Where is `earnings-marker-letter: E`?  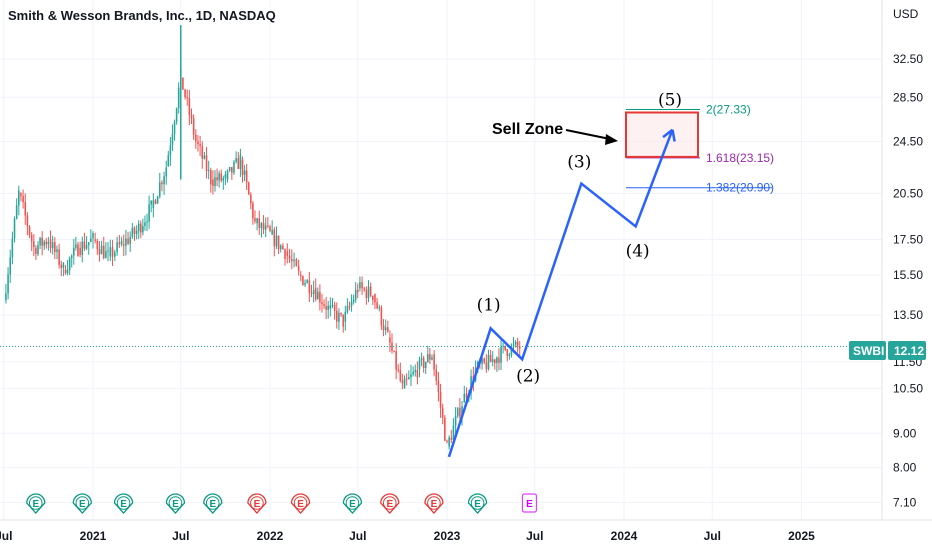
earnings-marker-letter: E is located at coordinates (434, 504).